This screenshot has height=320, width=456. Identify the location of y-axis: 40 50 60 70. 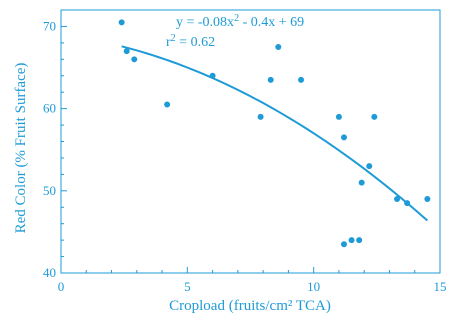
(55, 144).